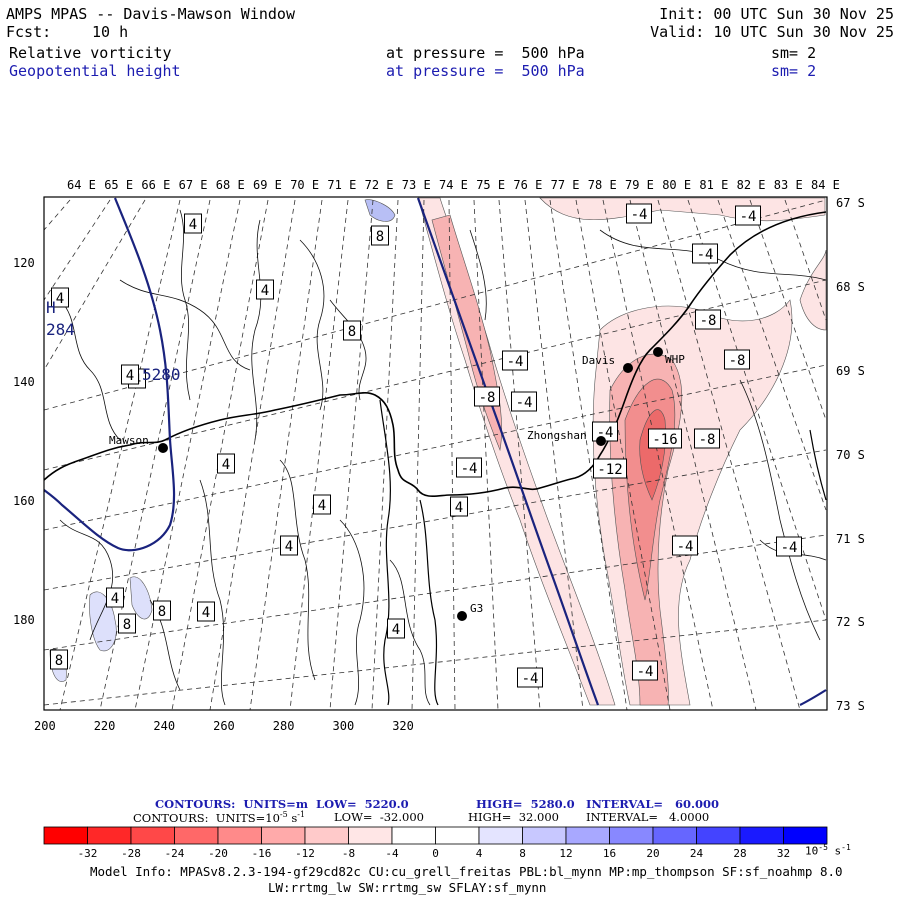  I want to click on colorbar-tick: 4, so click(479, 853).